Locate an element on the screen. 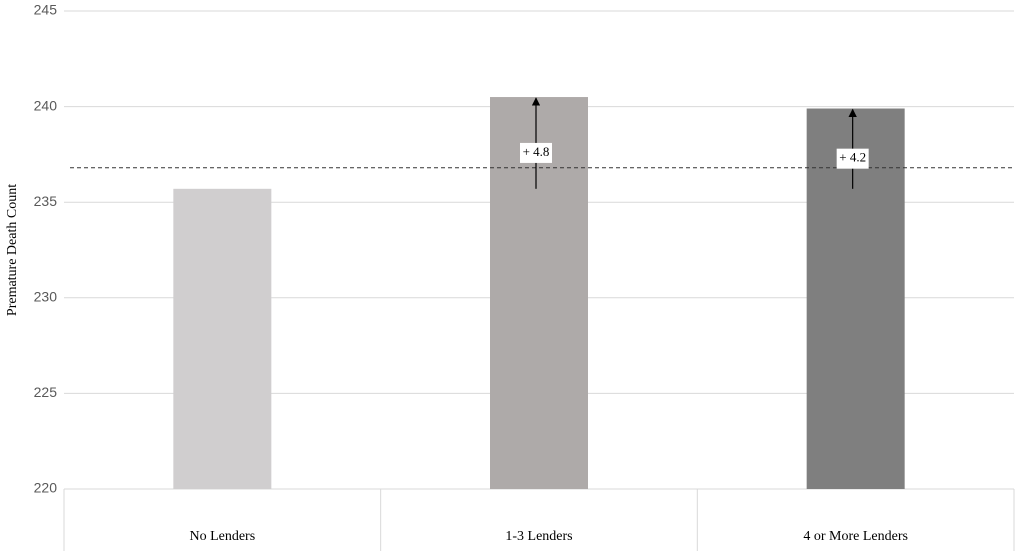 The width and height of the screenshot is (1021, 551). y-tick-label: 240 is located at coordinates (46, 105).